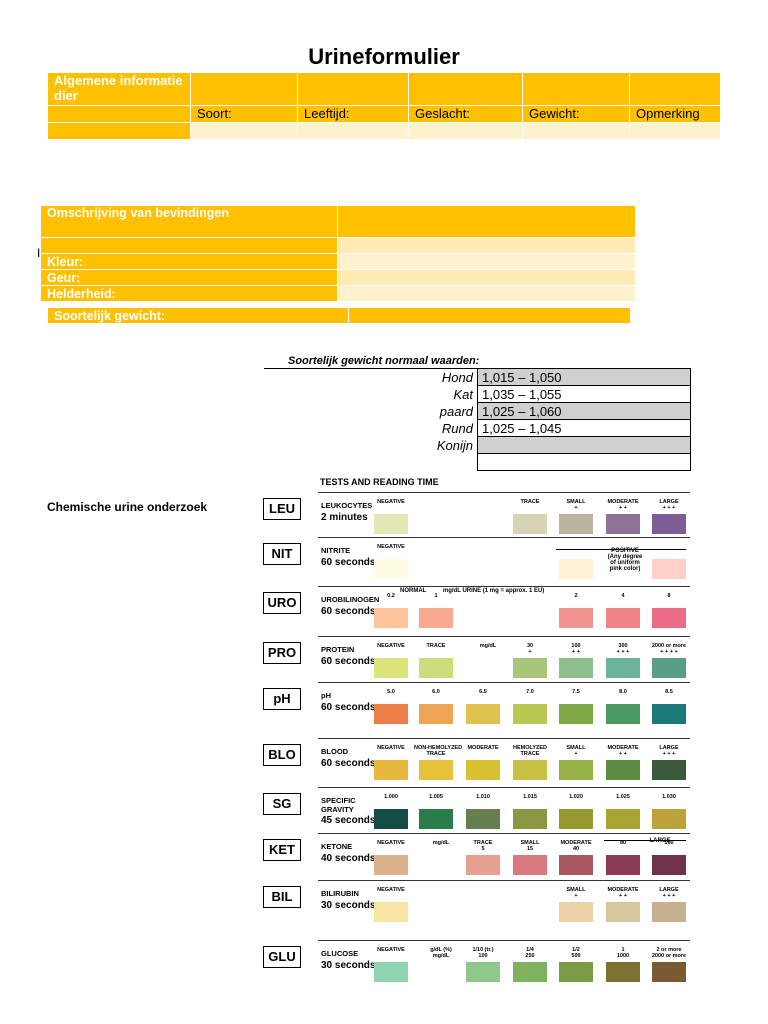 This screenshot has height=1024, width=768. I want to click on pad-label: 1.030, so click(669, 797).